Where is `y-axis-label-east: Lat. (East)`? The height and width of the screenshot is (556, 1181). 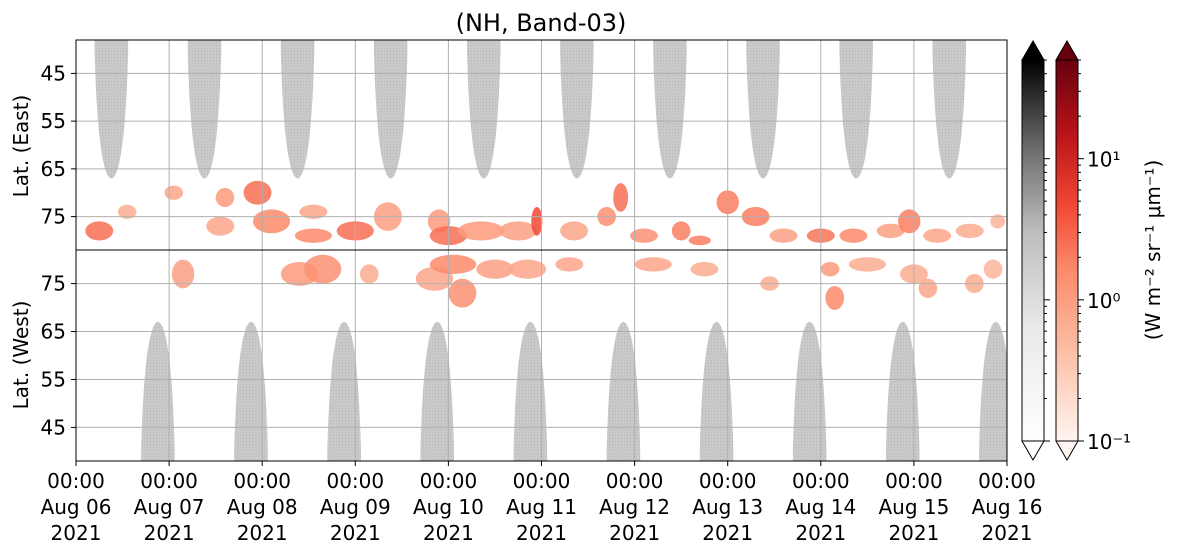
y-axis-label-east: Lat. (East) is located at coordinates (21, 146).